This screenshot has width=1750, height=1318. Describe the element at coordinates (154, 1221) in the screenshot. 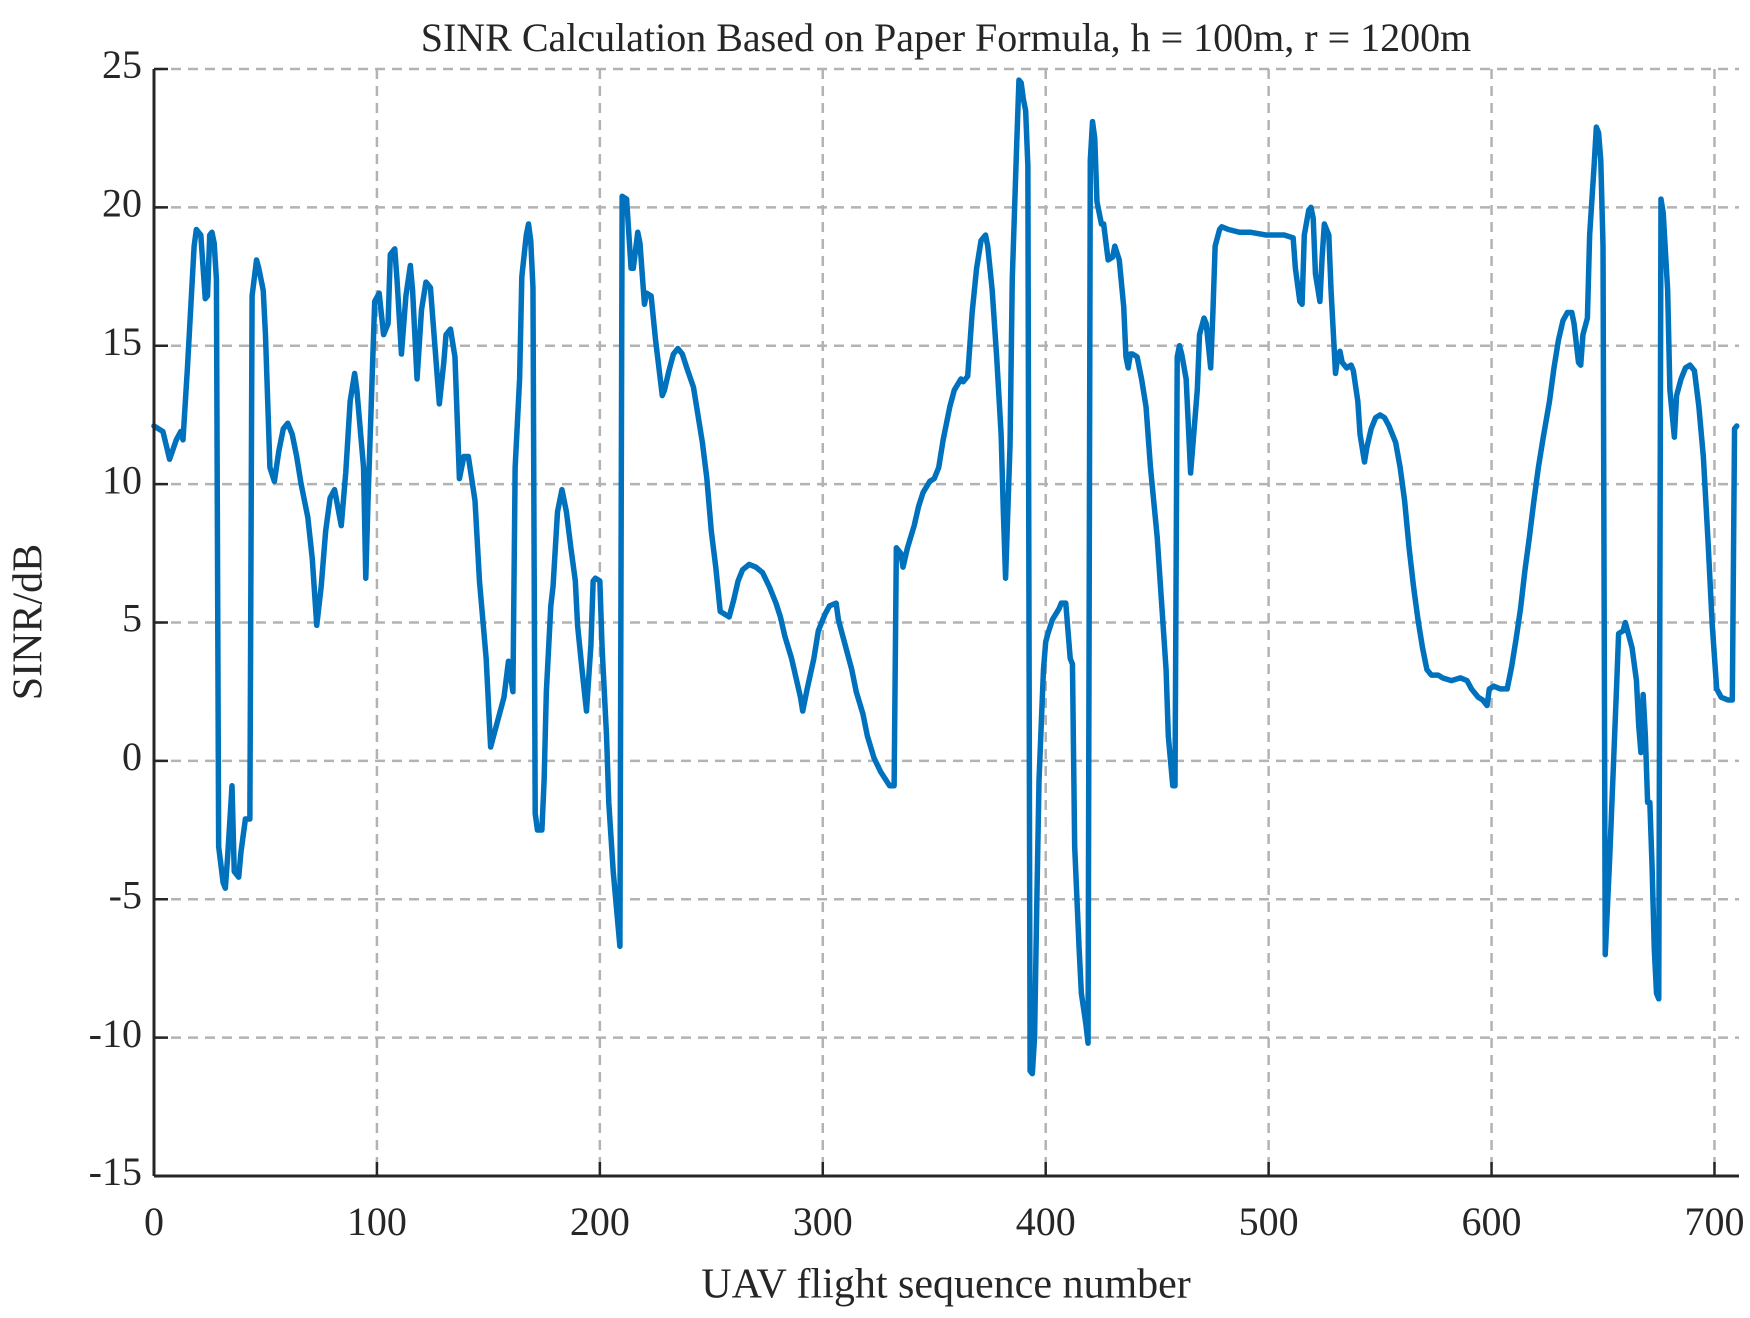

I see `x-tick-label: 0` at that location.